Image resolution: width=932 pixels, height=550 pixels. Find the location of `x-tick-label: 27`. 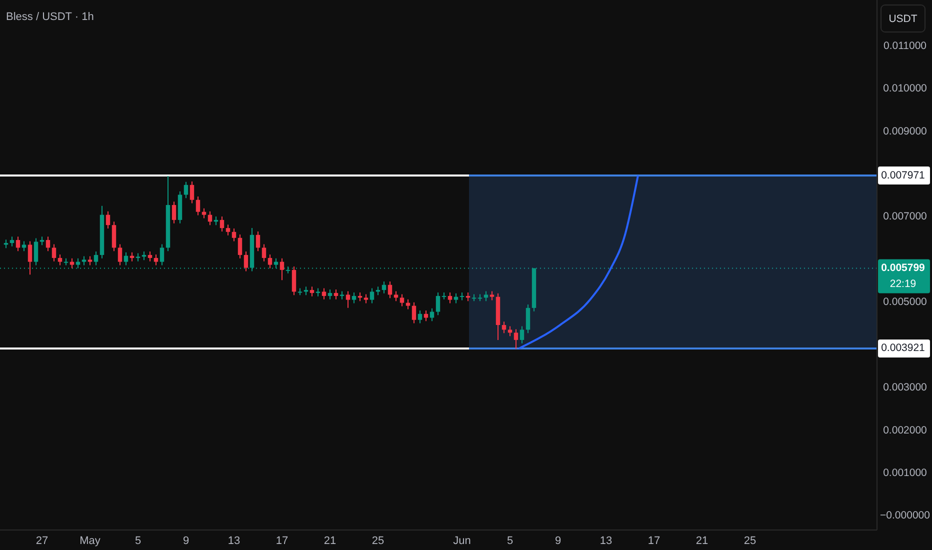

x-tick-label: 27 is located at coordinates (42, 540).